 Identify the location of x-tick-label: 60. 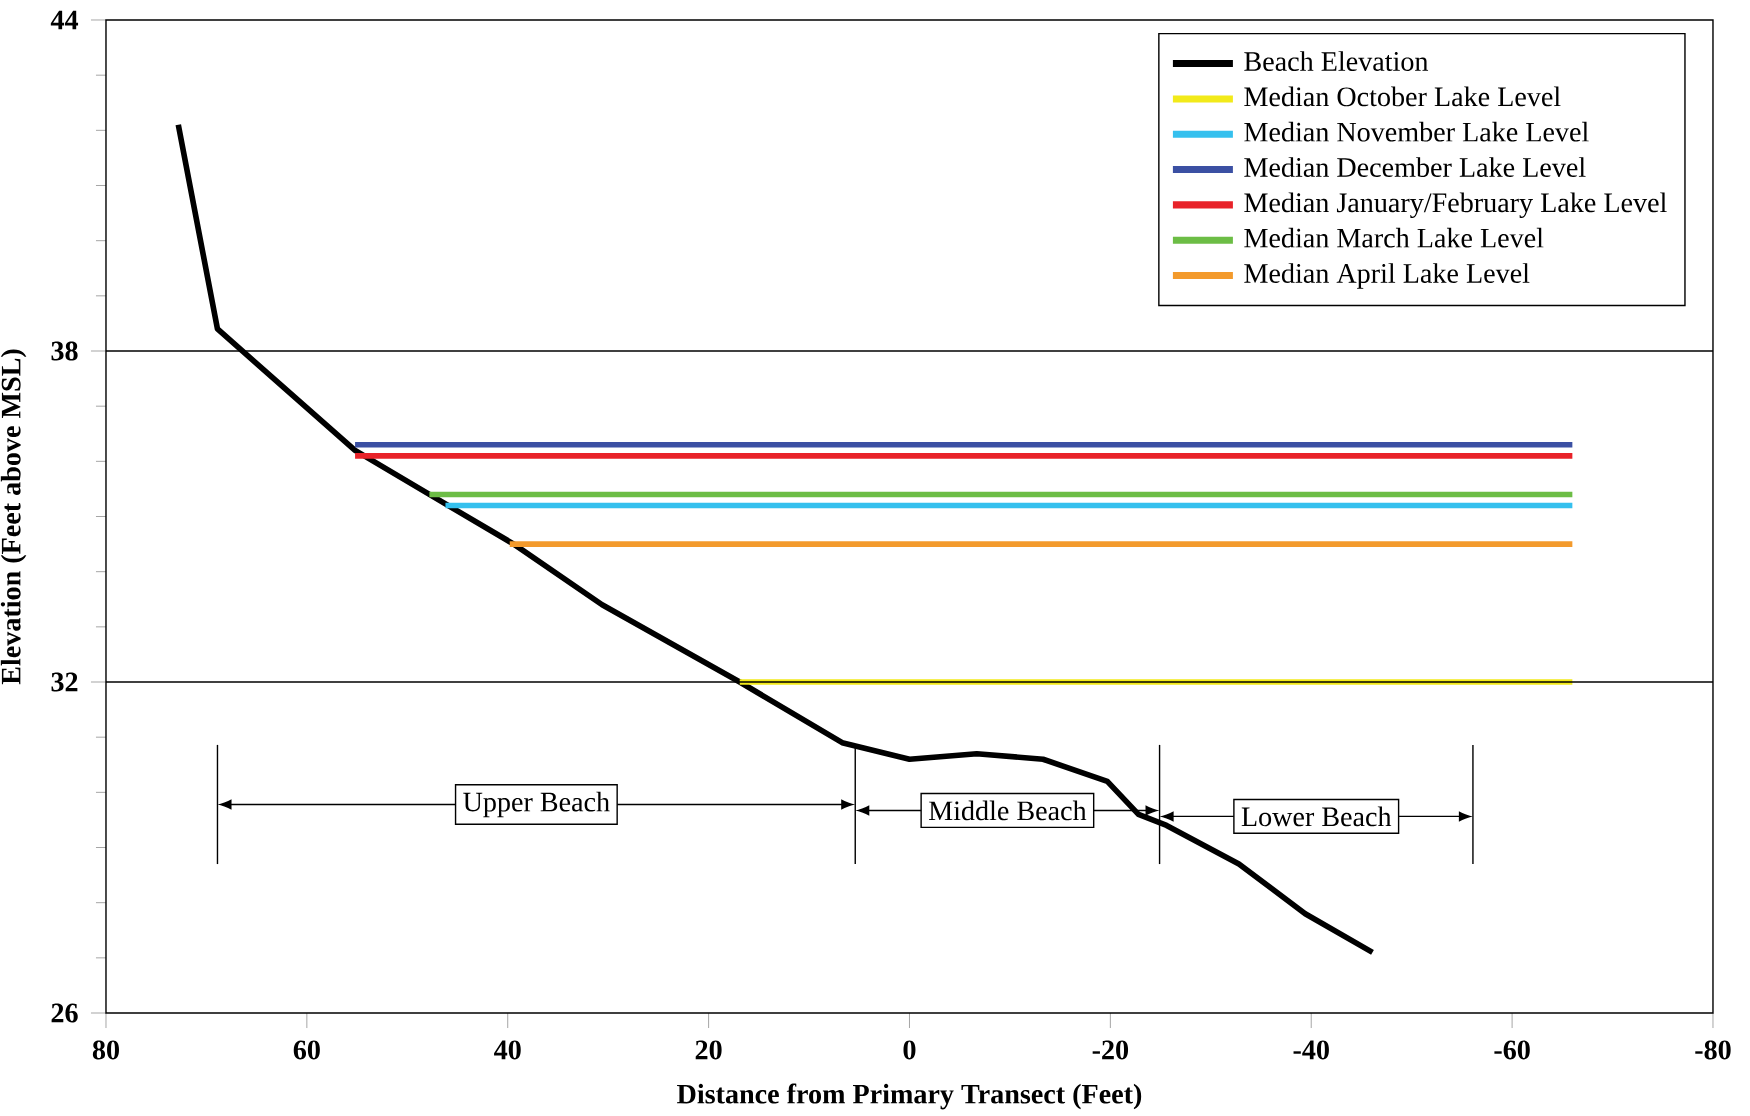
(306, 1050).